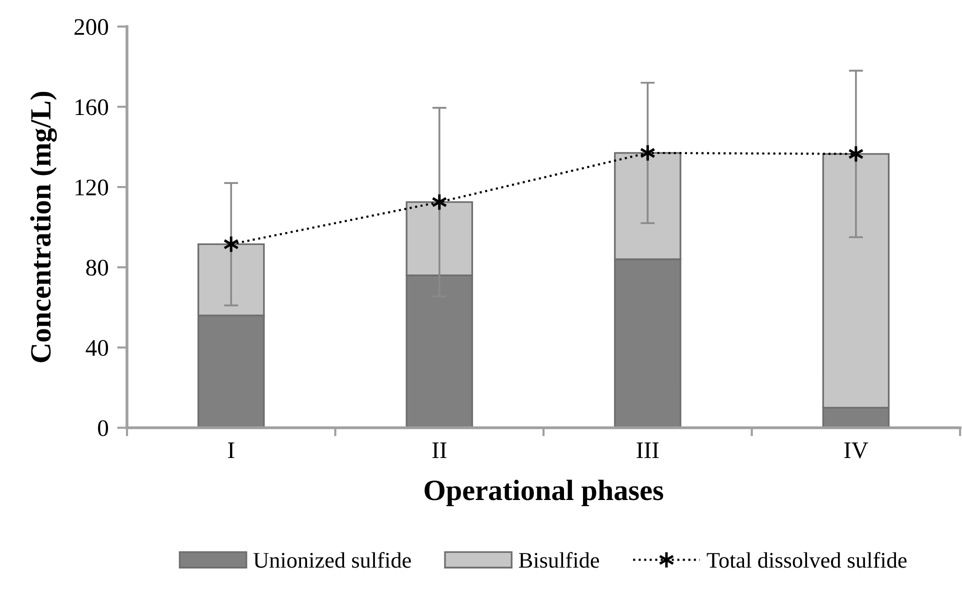 This screenshot has height=590, width=962. What do you see at coordinates (544, 493) in the screenshot?
I see `x-axis-title: Operational phases` at bounding box center [544, 493].